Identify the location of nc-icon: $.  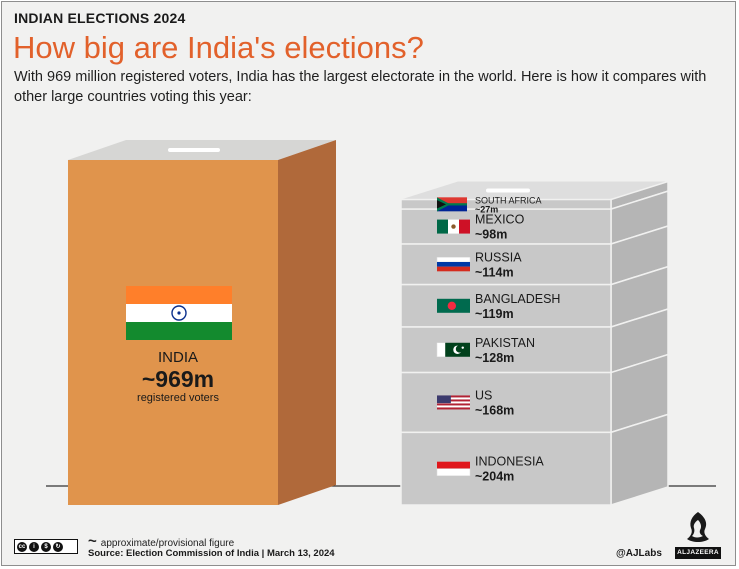
(46, 546).